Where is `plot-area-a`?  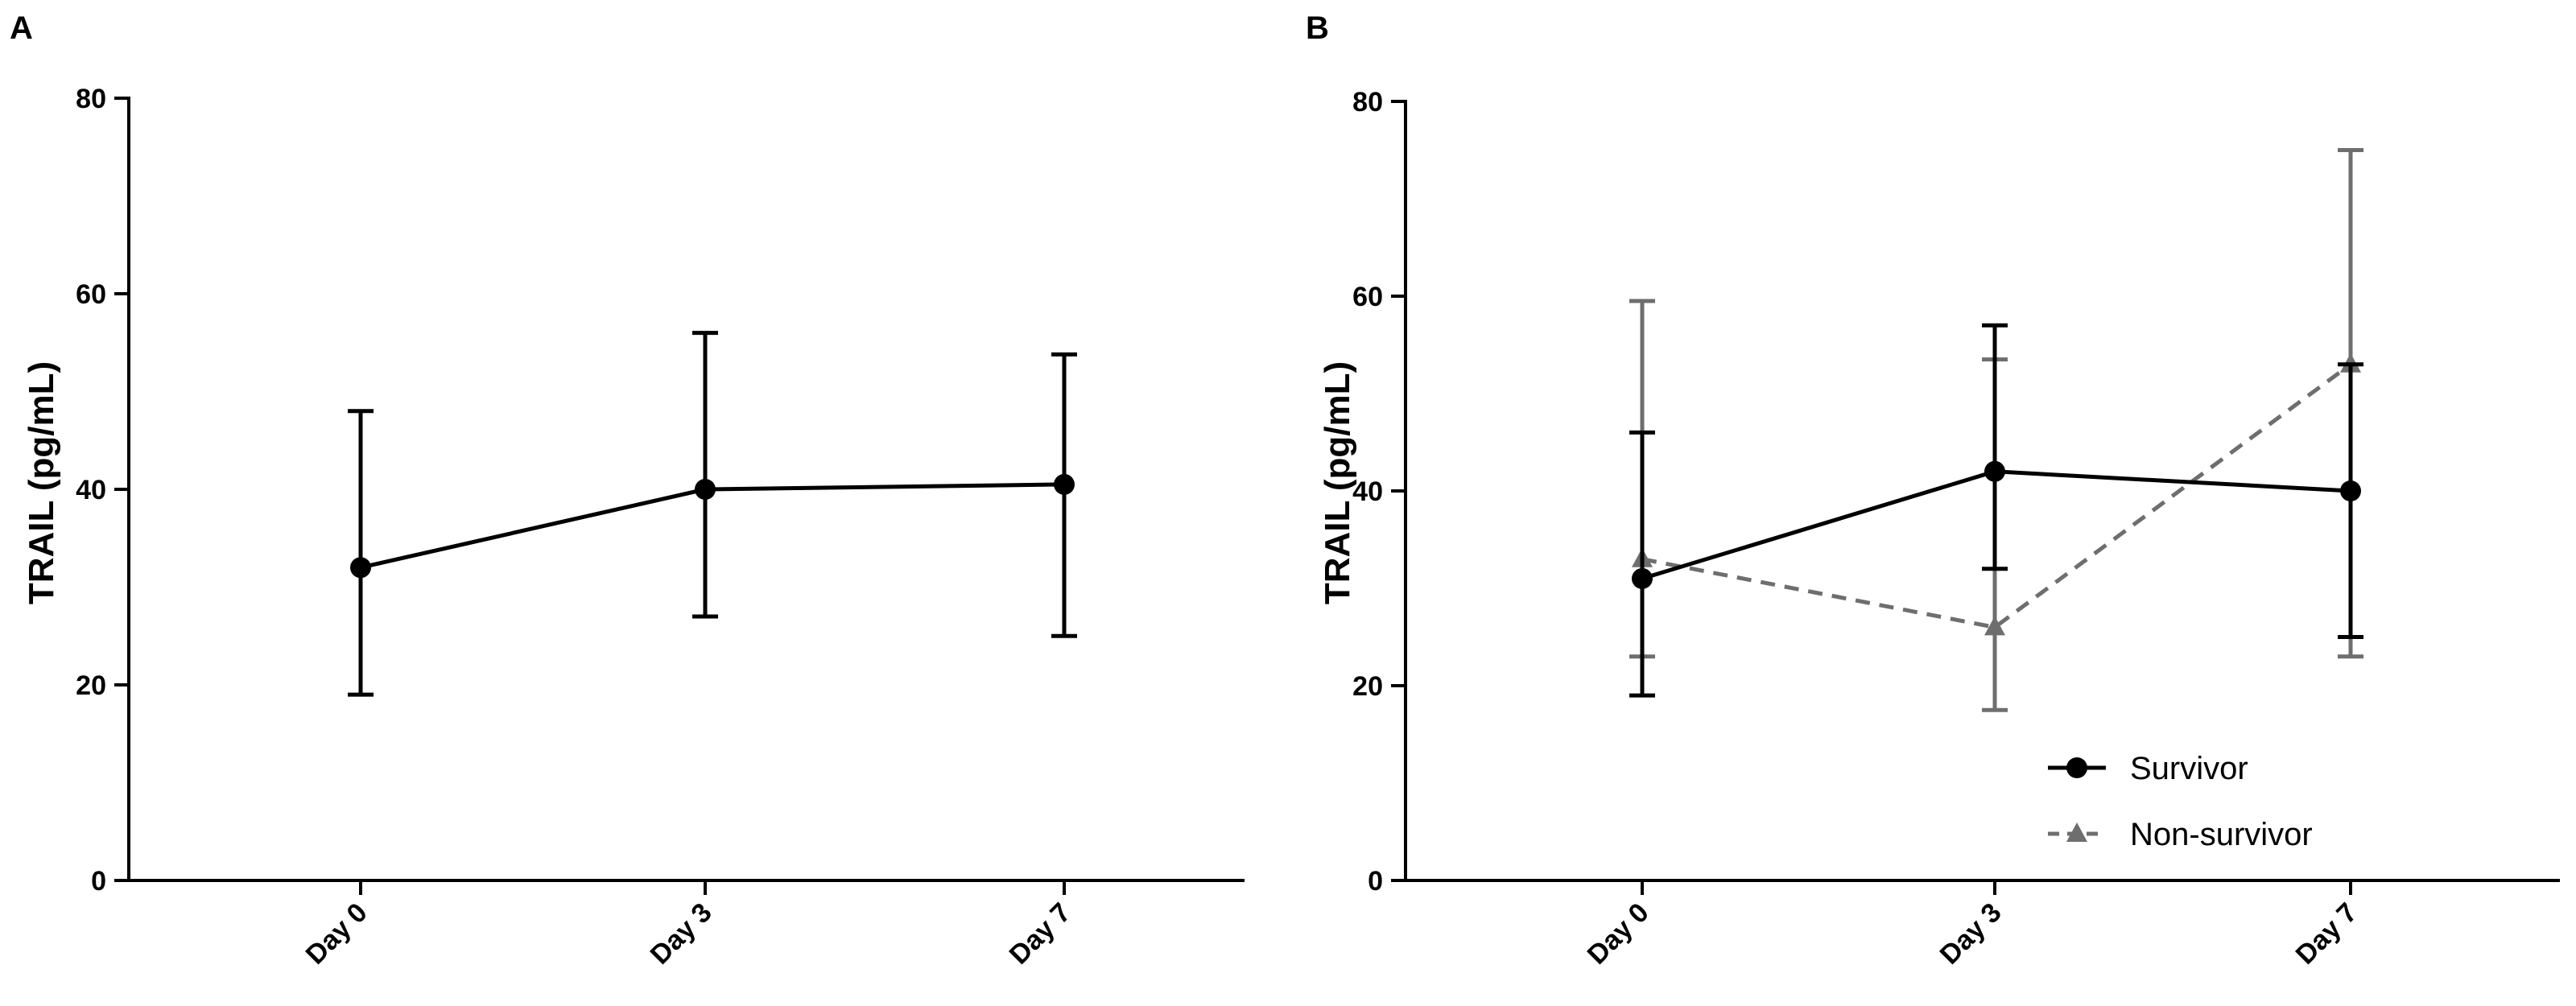 plot-area-a is located at coordinates (712, 514).